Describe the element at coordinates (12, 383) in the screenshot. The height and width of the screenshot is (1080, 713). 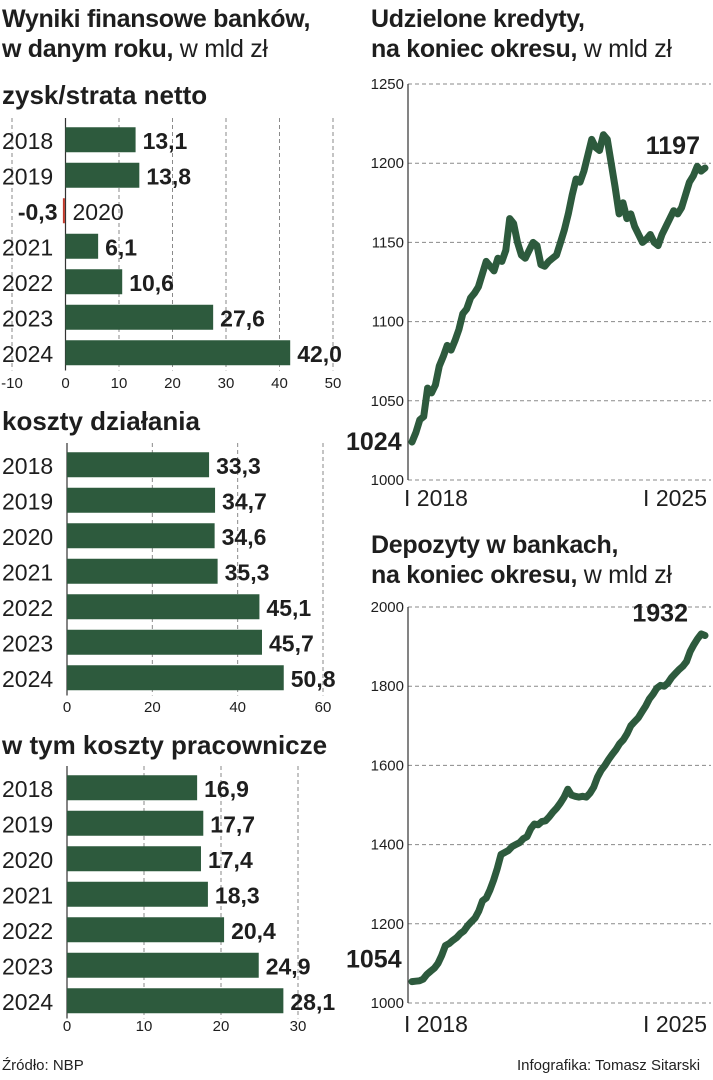
I see `x-tick-label: -10` at that location.